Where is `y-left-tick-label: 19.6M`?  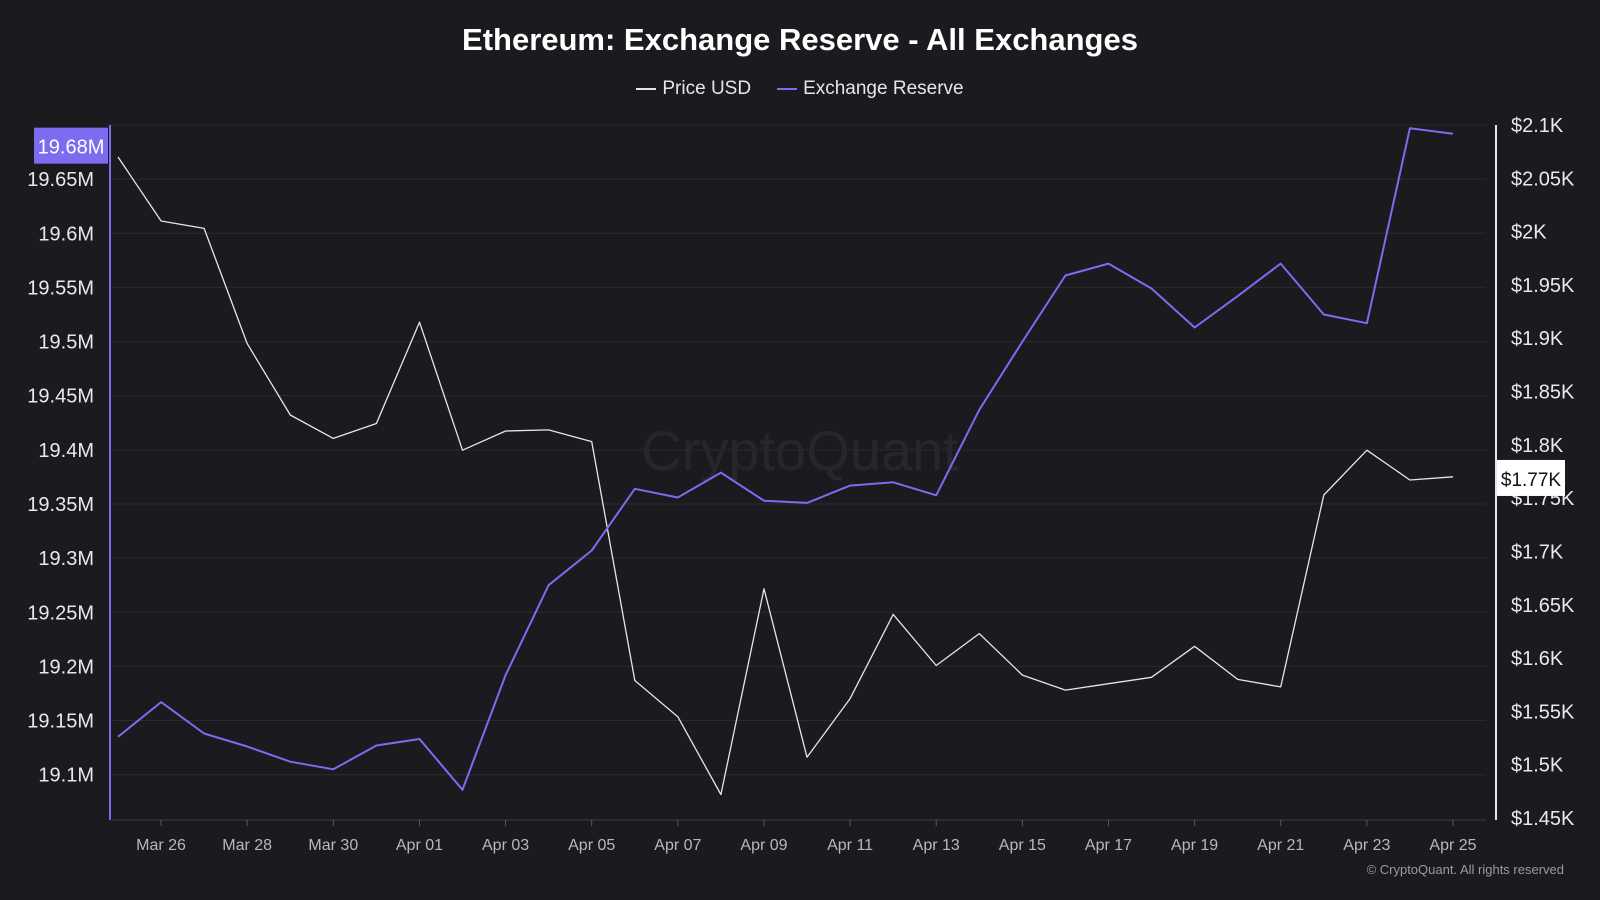
y-left-tick-label: 19.6M is located at coordinates (66, 234).